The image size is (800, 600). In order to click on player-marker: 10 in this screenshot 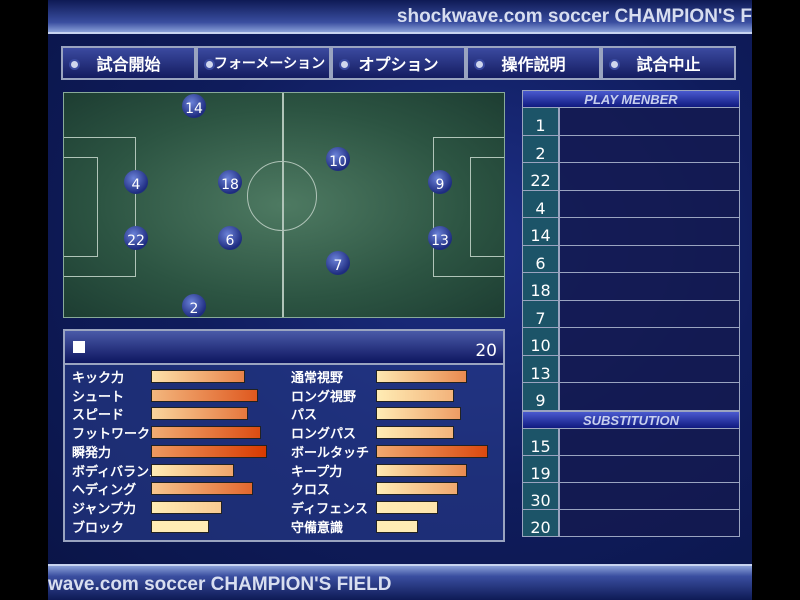, I will do `click(338, 159)`.